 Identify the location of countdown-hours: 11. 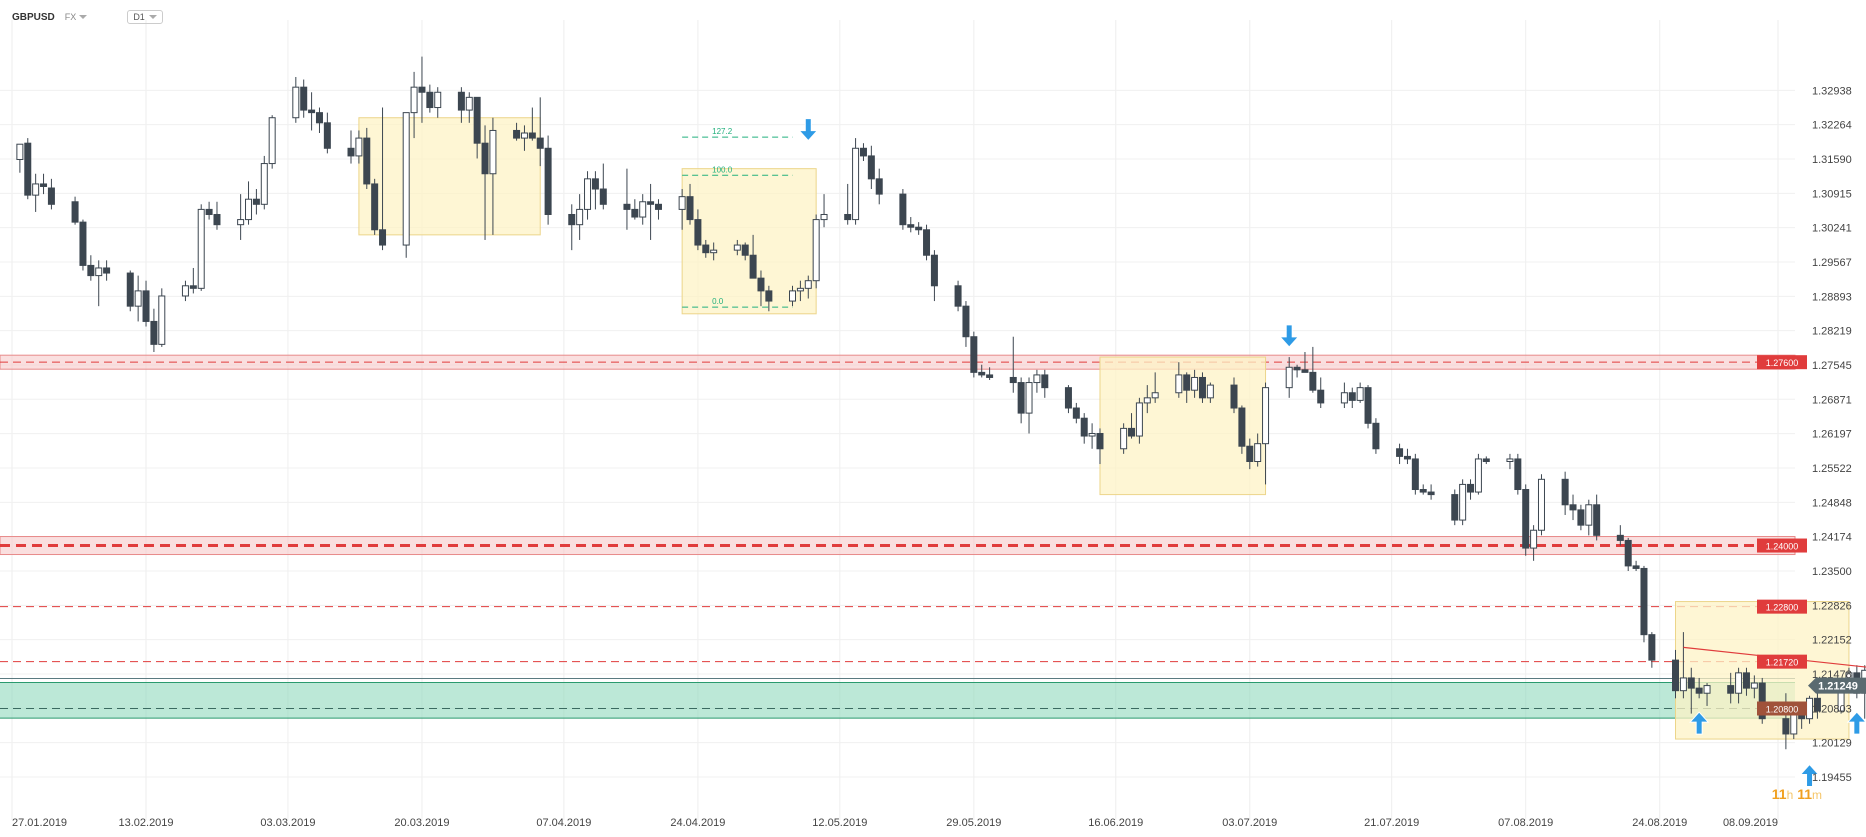
(1779, 794).